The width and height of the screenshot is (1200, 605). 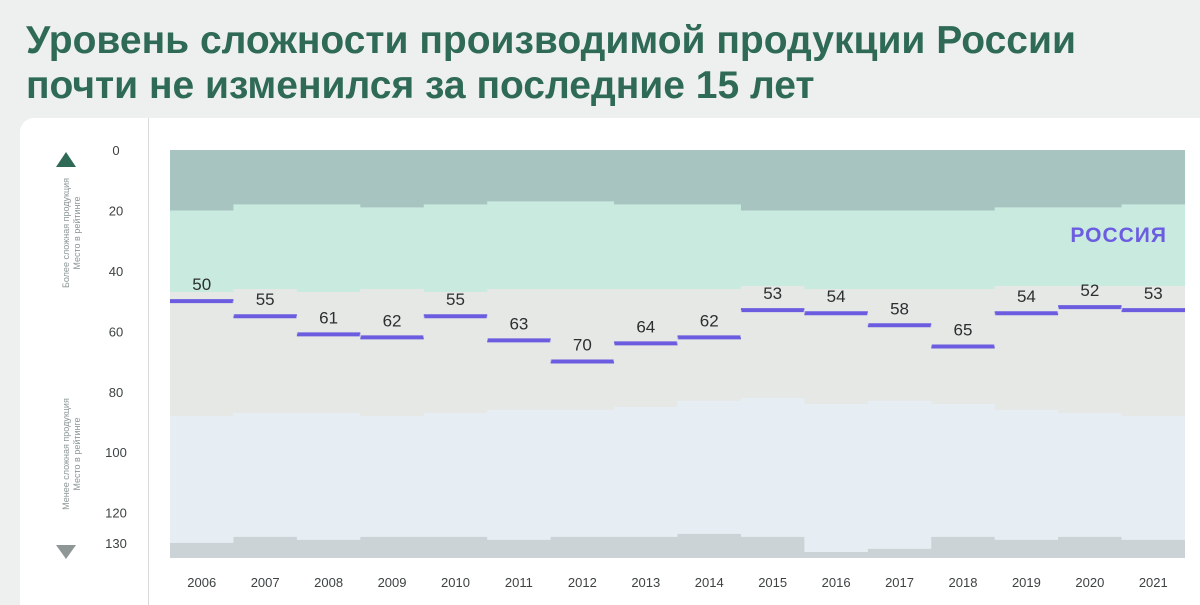 I want to click on x-tick-2020: 2020, so click(x=1089, y=582).